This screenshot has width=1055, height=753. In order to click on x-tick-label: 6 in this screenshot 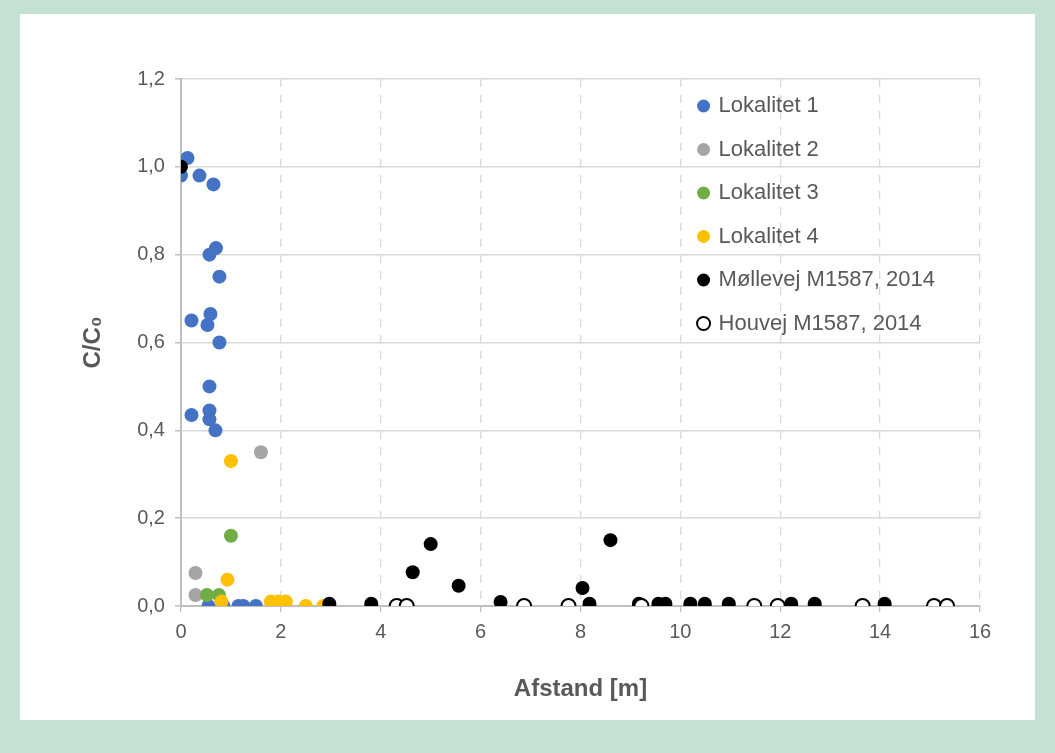, I will do `click(481, 630)`.